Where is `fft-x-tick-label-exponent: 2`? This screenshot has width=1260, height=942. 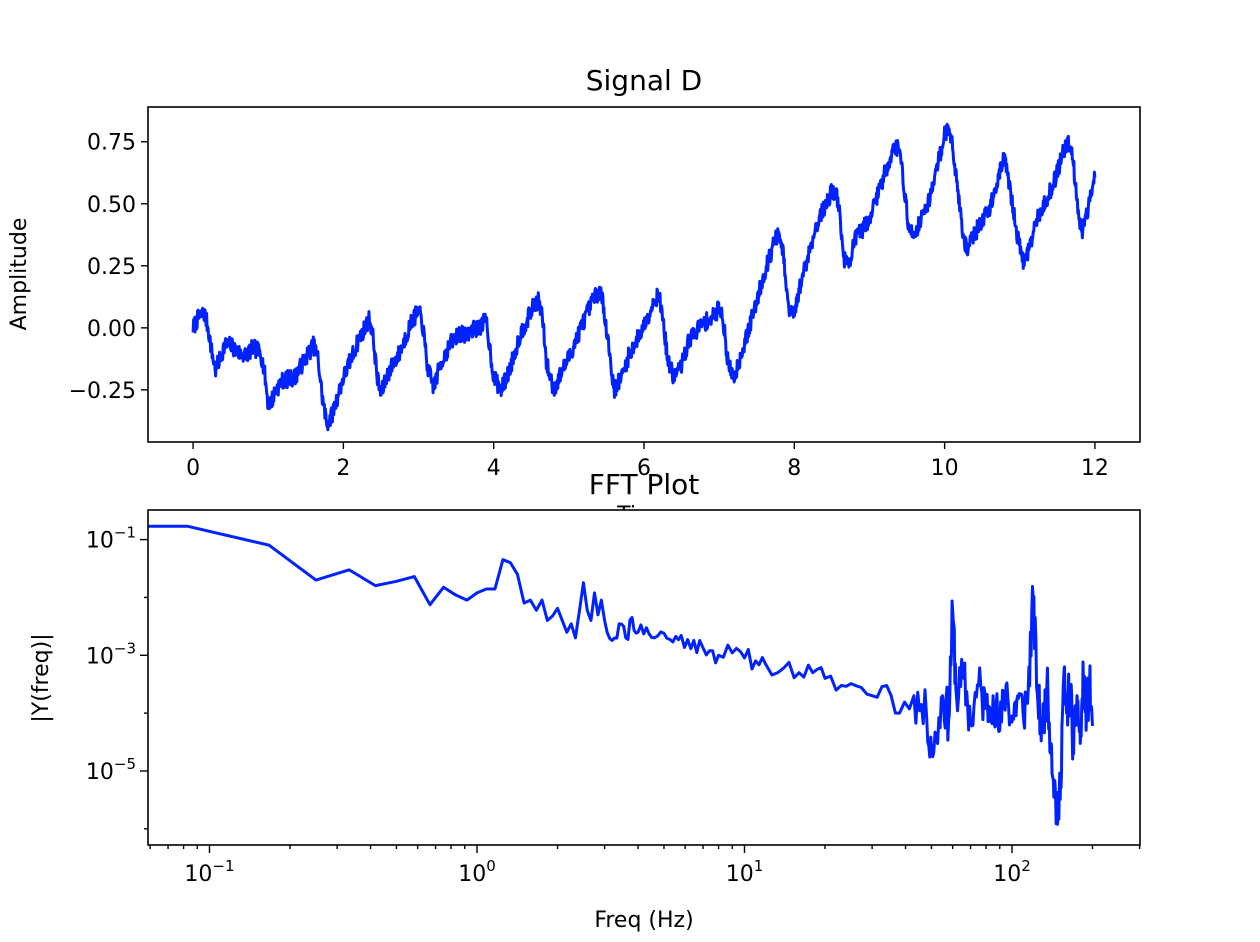
fft-x-tick-label-exponent: 2 is located at coordinates (1026, 866).